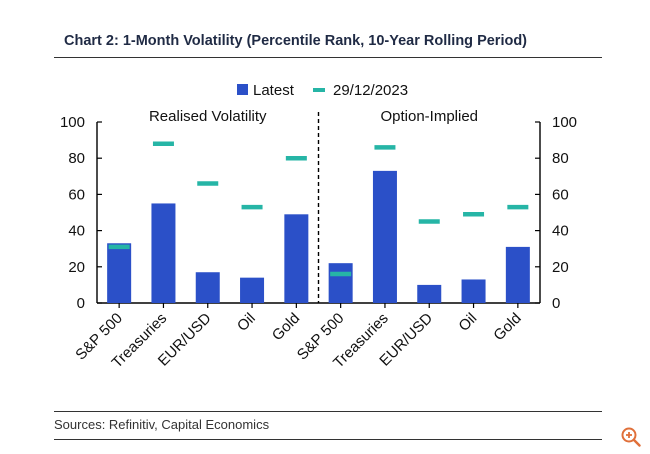 This screenshot has height=454, width=650. Describe the element at coordinates (76, 231) in the screenshot. I see `y-tick-label-left: 40` at that location.